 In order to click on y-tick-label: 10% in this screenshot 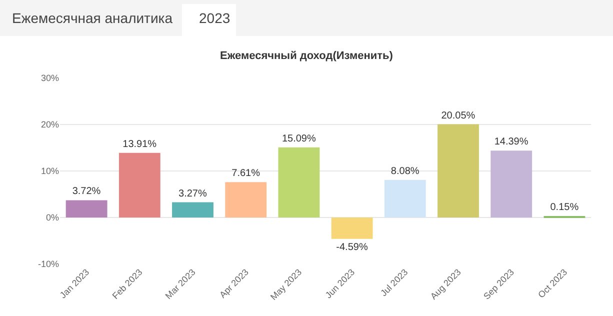, I will do `click(49, 171)`.